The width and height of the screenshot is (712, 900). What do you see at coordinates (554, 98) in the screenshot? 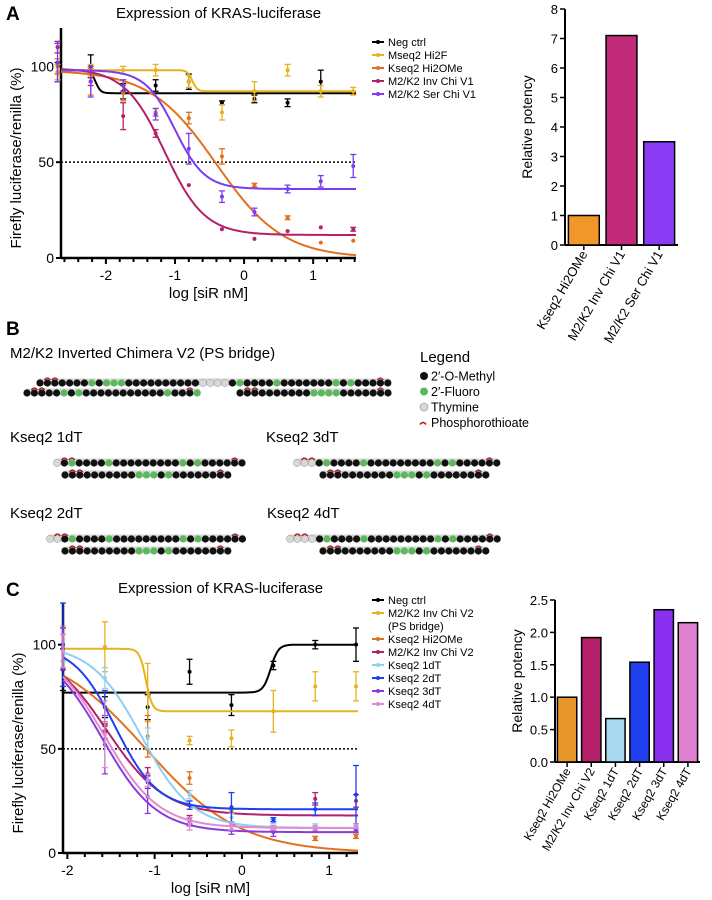
I see `y-tick-label: 5` at bounding box center [554, 98].